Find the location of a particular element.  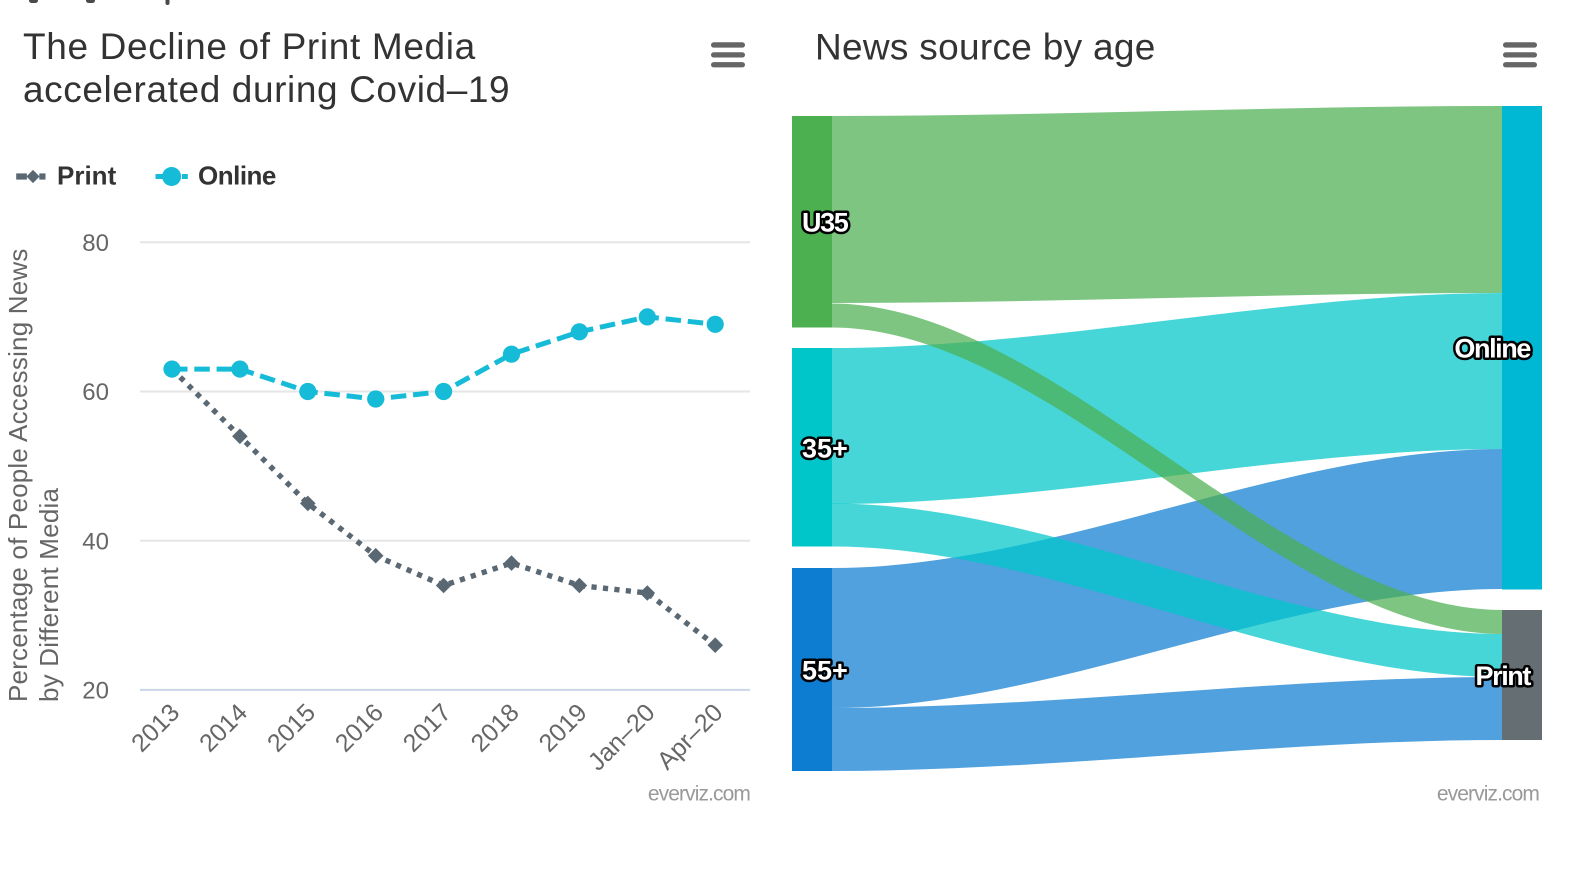

svg-text: by Different Media is located at coordinates (49, 595).